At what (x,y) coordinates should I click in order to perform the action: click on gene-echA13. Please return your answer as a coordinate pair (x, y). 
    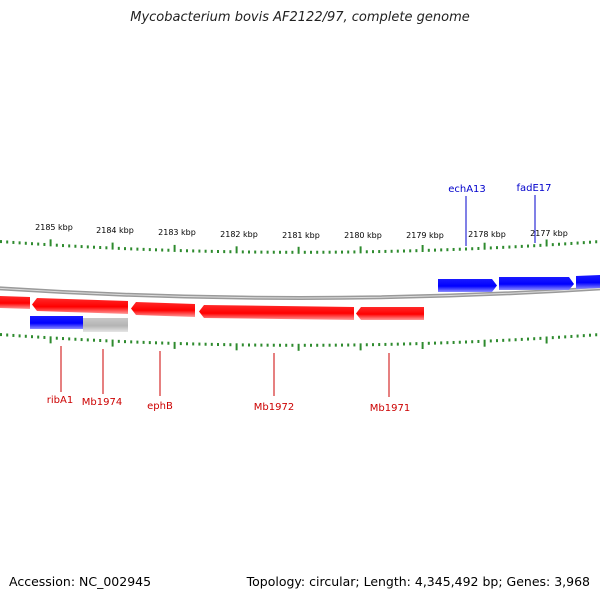
    Looking at the image, I should click on (467, 285).